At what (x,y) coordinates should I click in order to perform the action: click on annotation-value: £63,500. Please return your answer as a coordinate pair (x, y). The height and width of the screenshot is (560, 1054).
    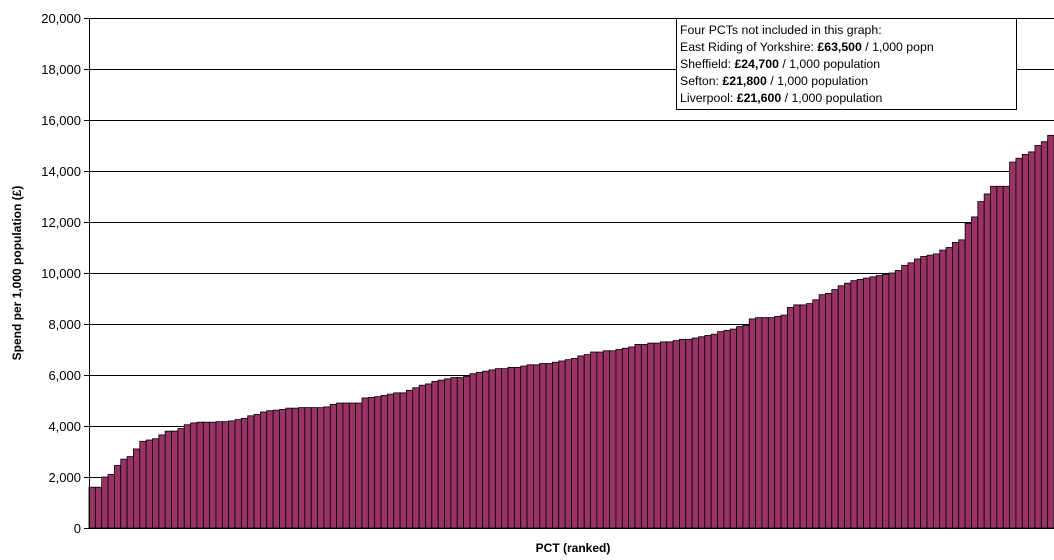
    Looking at the image, I should click on (839, 47).